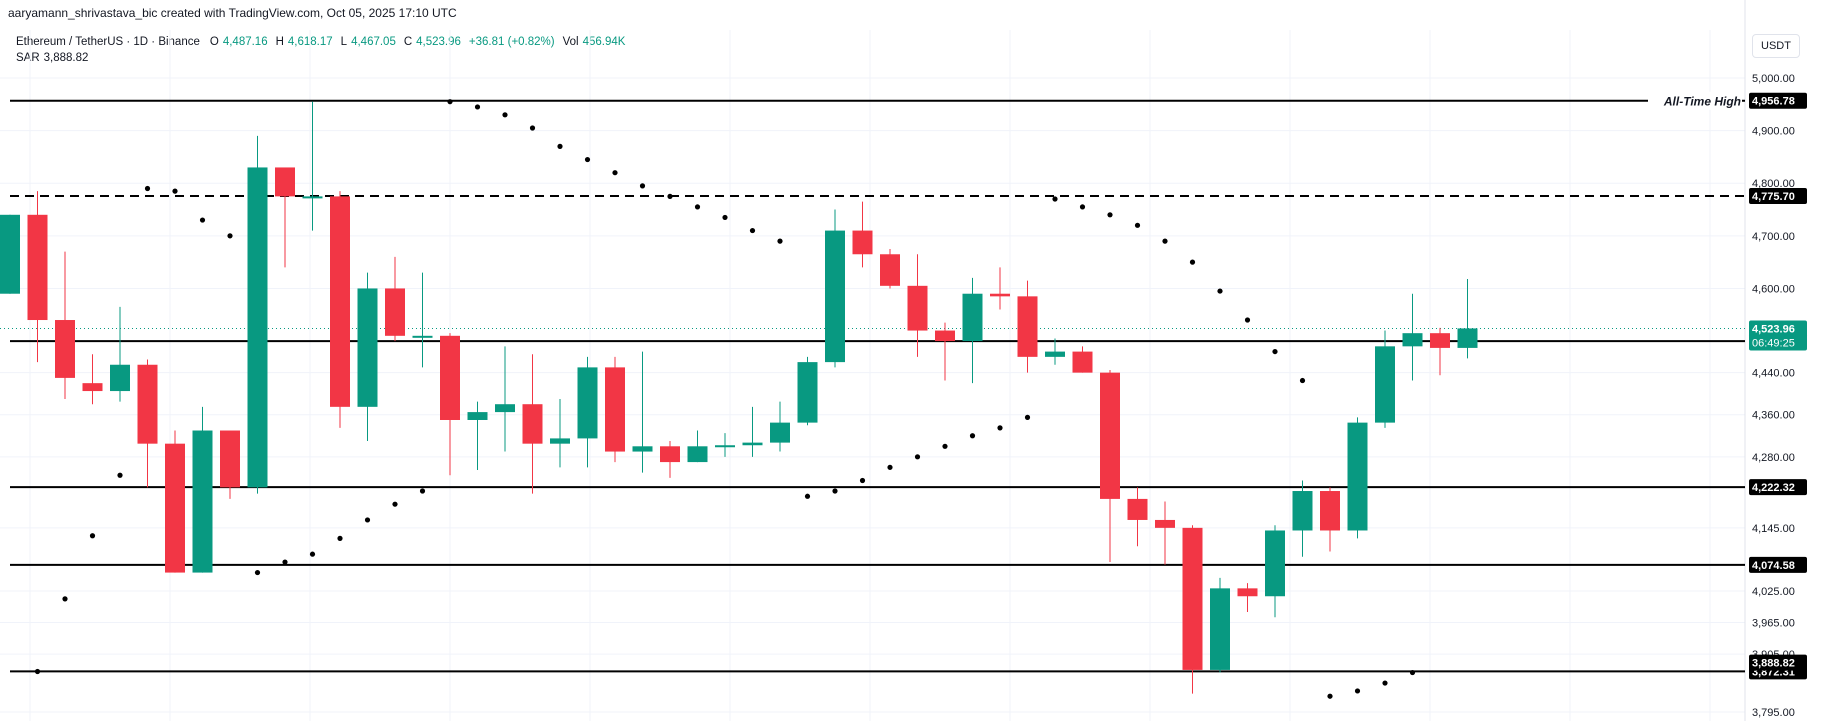 The height and width of the screenshot is (721, 1825). What do you see at coordinates (1776, 46) in the screenshot?
I see `currency-button: USDT` at bounding box center [1776, 46].